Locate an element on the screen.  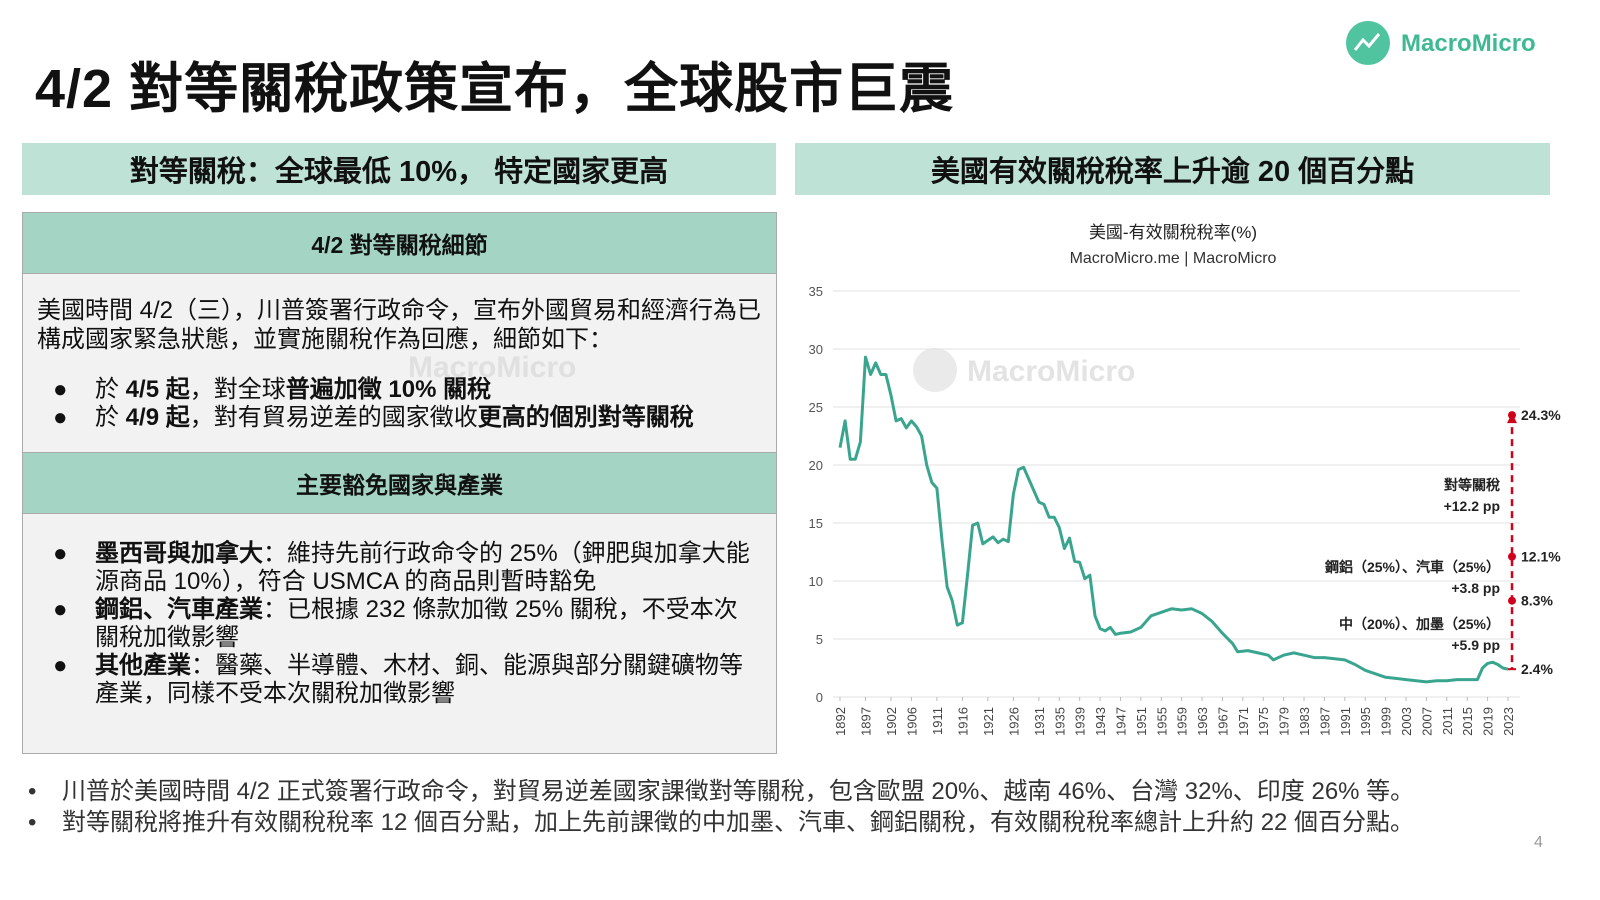
x-tick-label: 2011 is located at coordinates (1447, 721).